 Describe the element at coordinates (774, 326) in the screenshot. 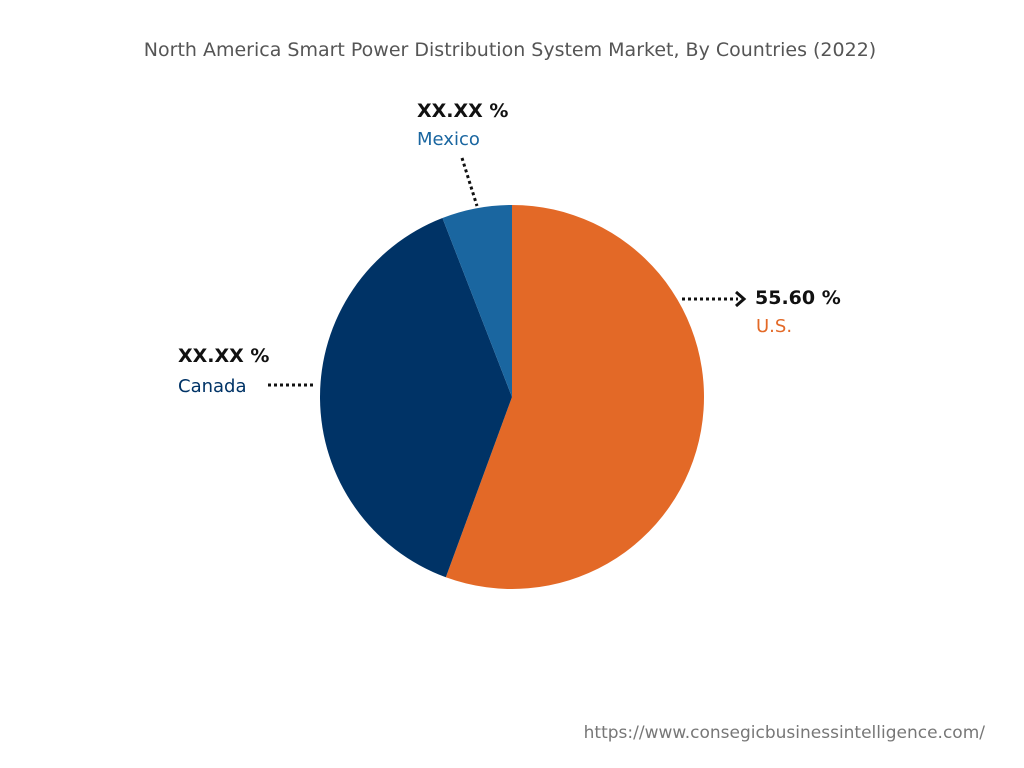

I see `us-name-label: U.S.` at that location.